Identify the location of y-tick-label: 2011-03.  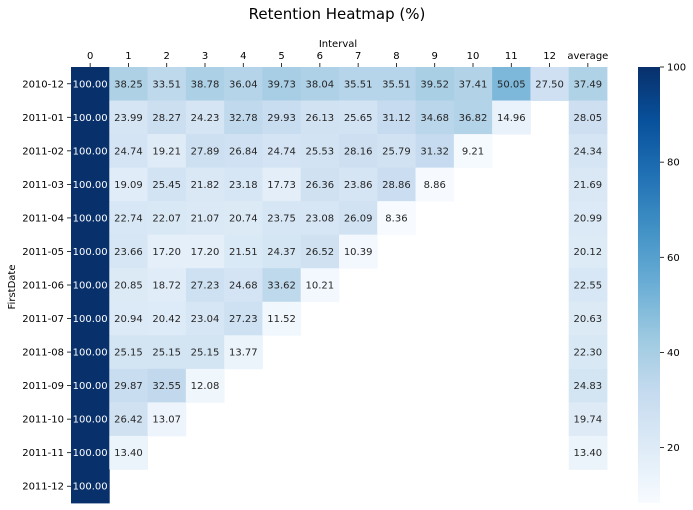
(43, 185).